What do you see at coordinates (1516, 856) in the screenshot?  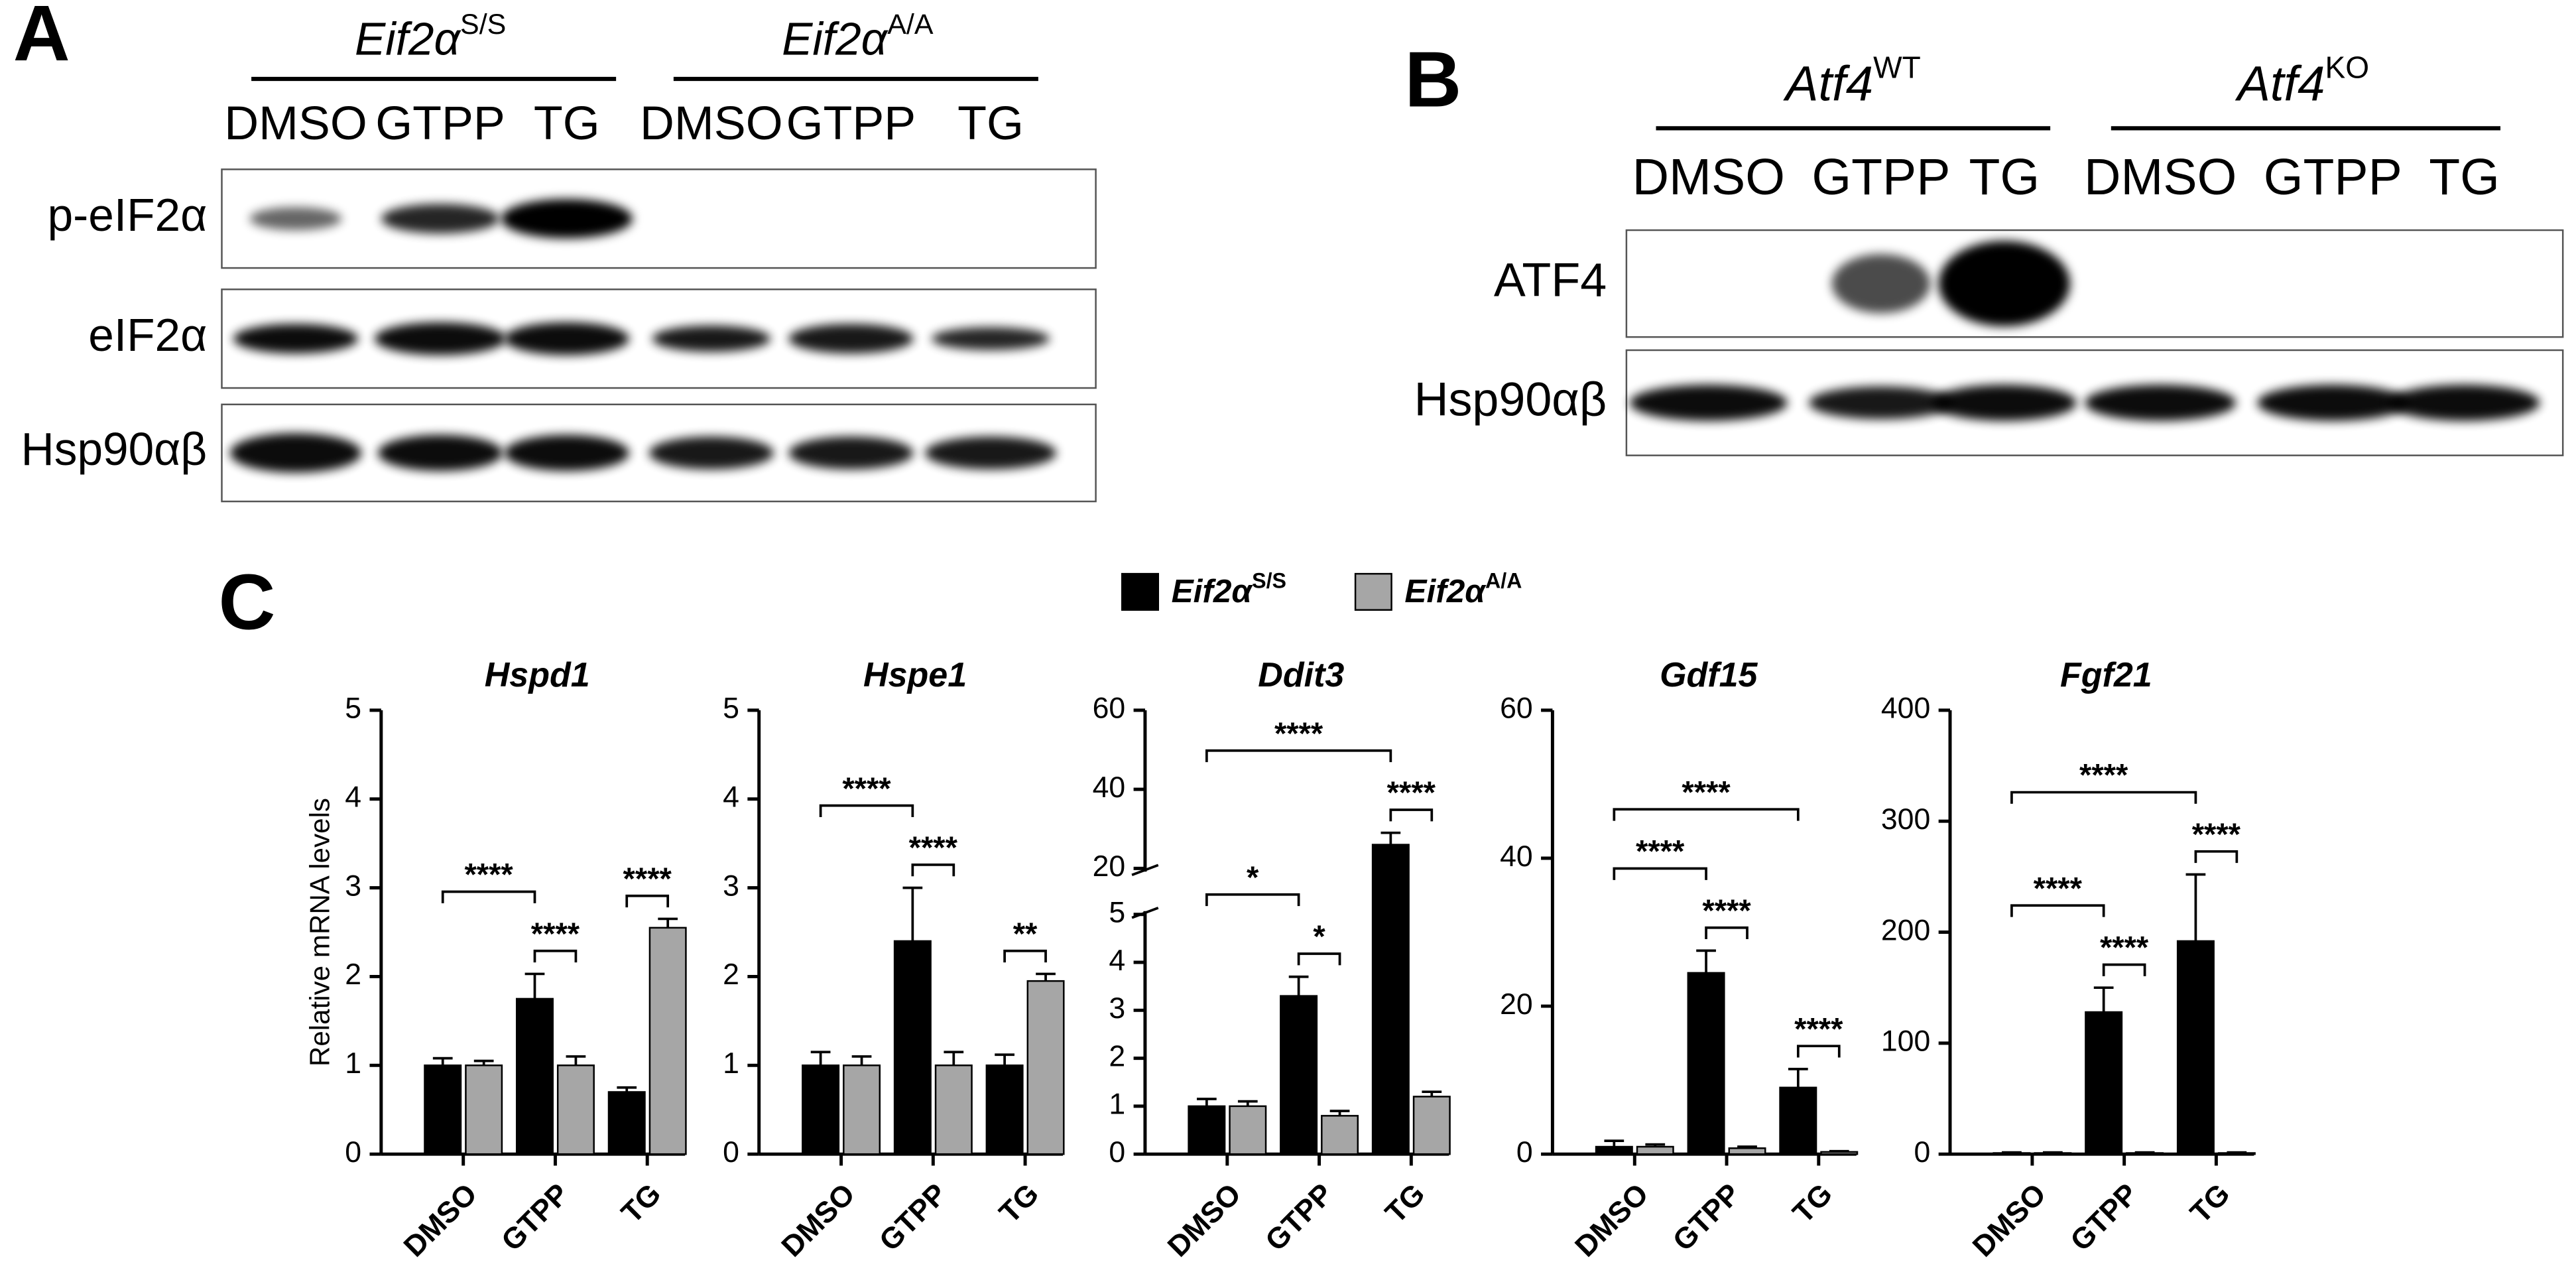 I see `y-tick-label: 40` at bounding box center [1516, 856].